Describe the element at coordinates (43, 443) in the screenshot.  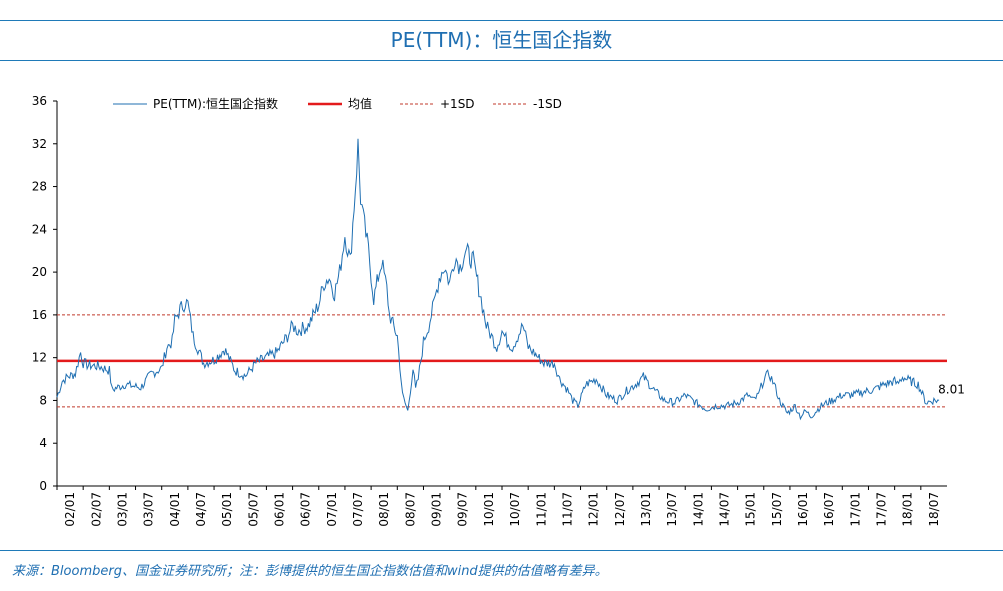
I see `y-tick-label: 4` at that location.